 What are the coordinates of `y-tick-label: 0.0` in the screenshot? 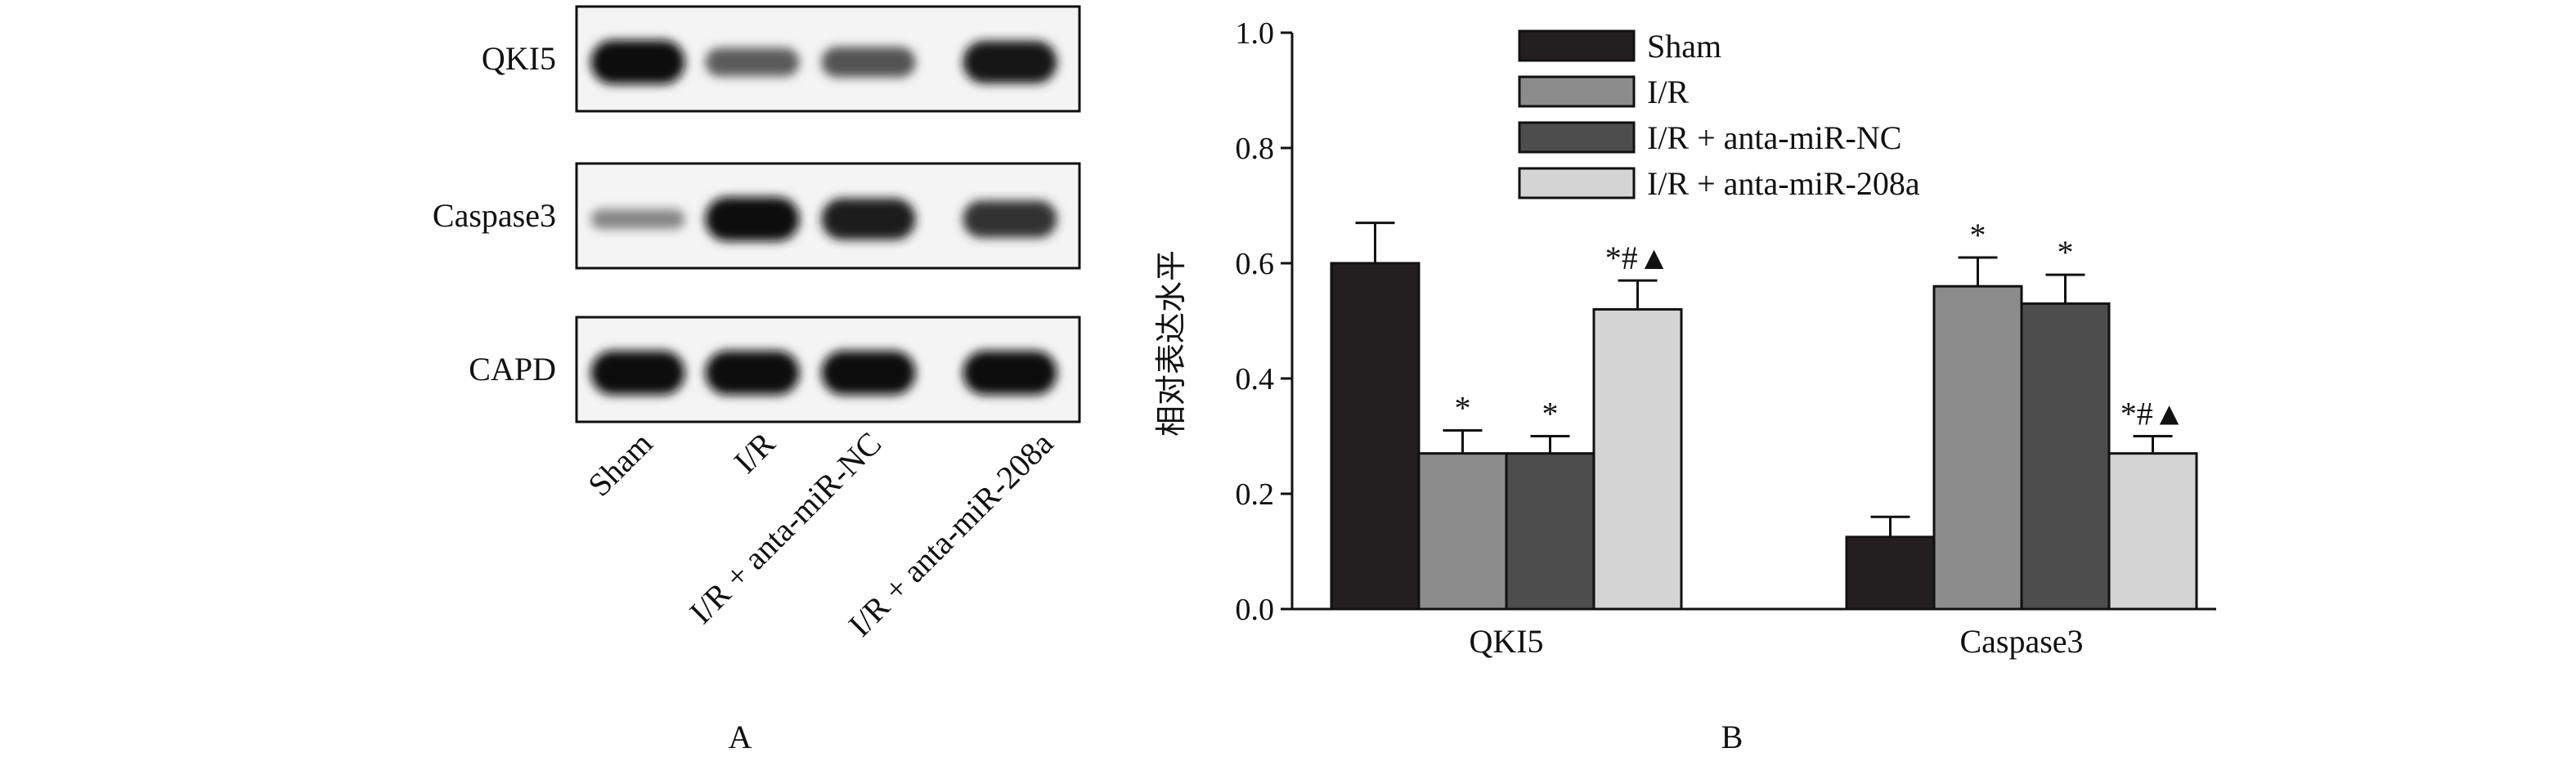 It's located at (1255, 610).